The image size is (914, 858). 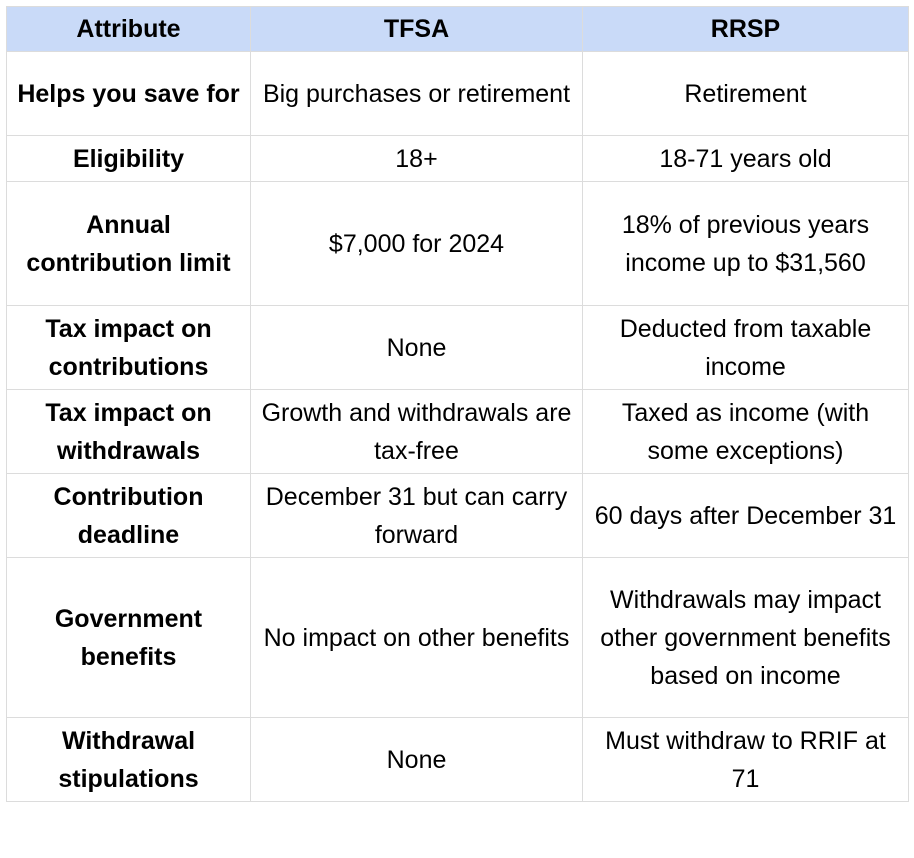 I want to click on header-cell: Attribute, so click(x=128, y=29).